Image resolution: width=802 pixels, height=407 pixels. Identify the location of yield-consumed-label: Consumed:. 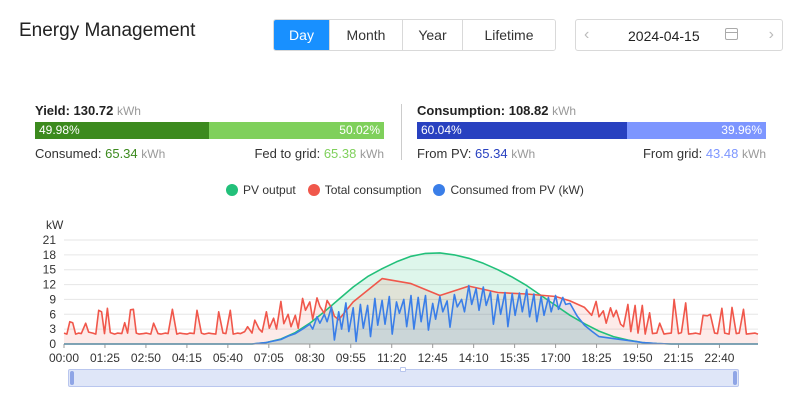
(68, 153).